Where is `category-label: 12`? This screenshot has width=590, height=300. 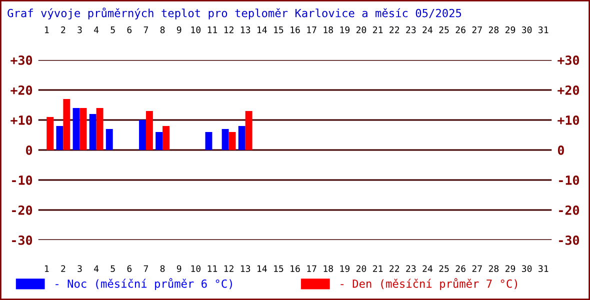 category-label: 12 is located at coordinates (229, 30).